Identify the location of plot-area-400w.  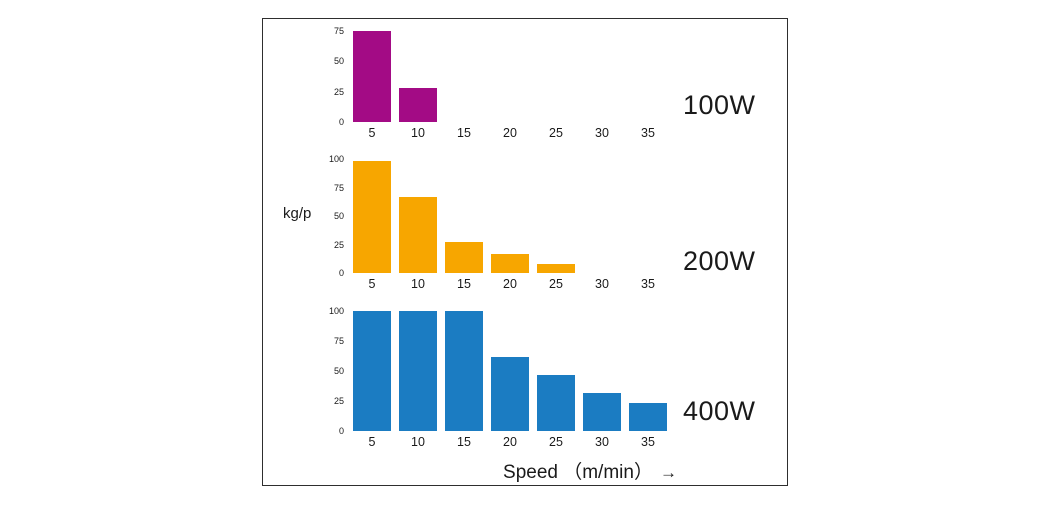
(510, 371).